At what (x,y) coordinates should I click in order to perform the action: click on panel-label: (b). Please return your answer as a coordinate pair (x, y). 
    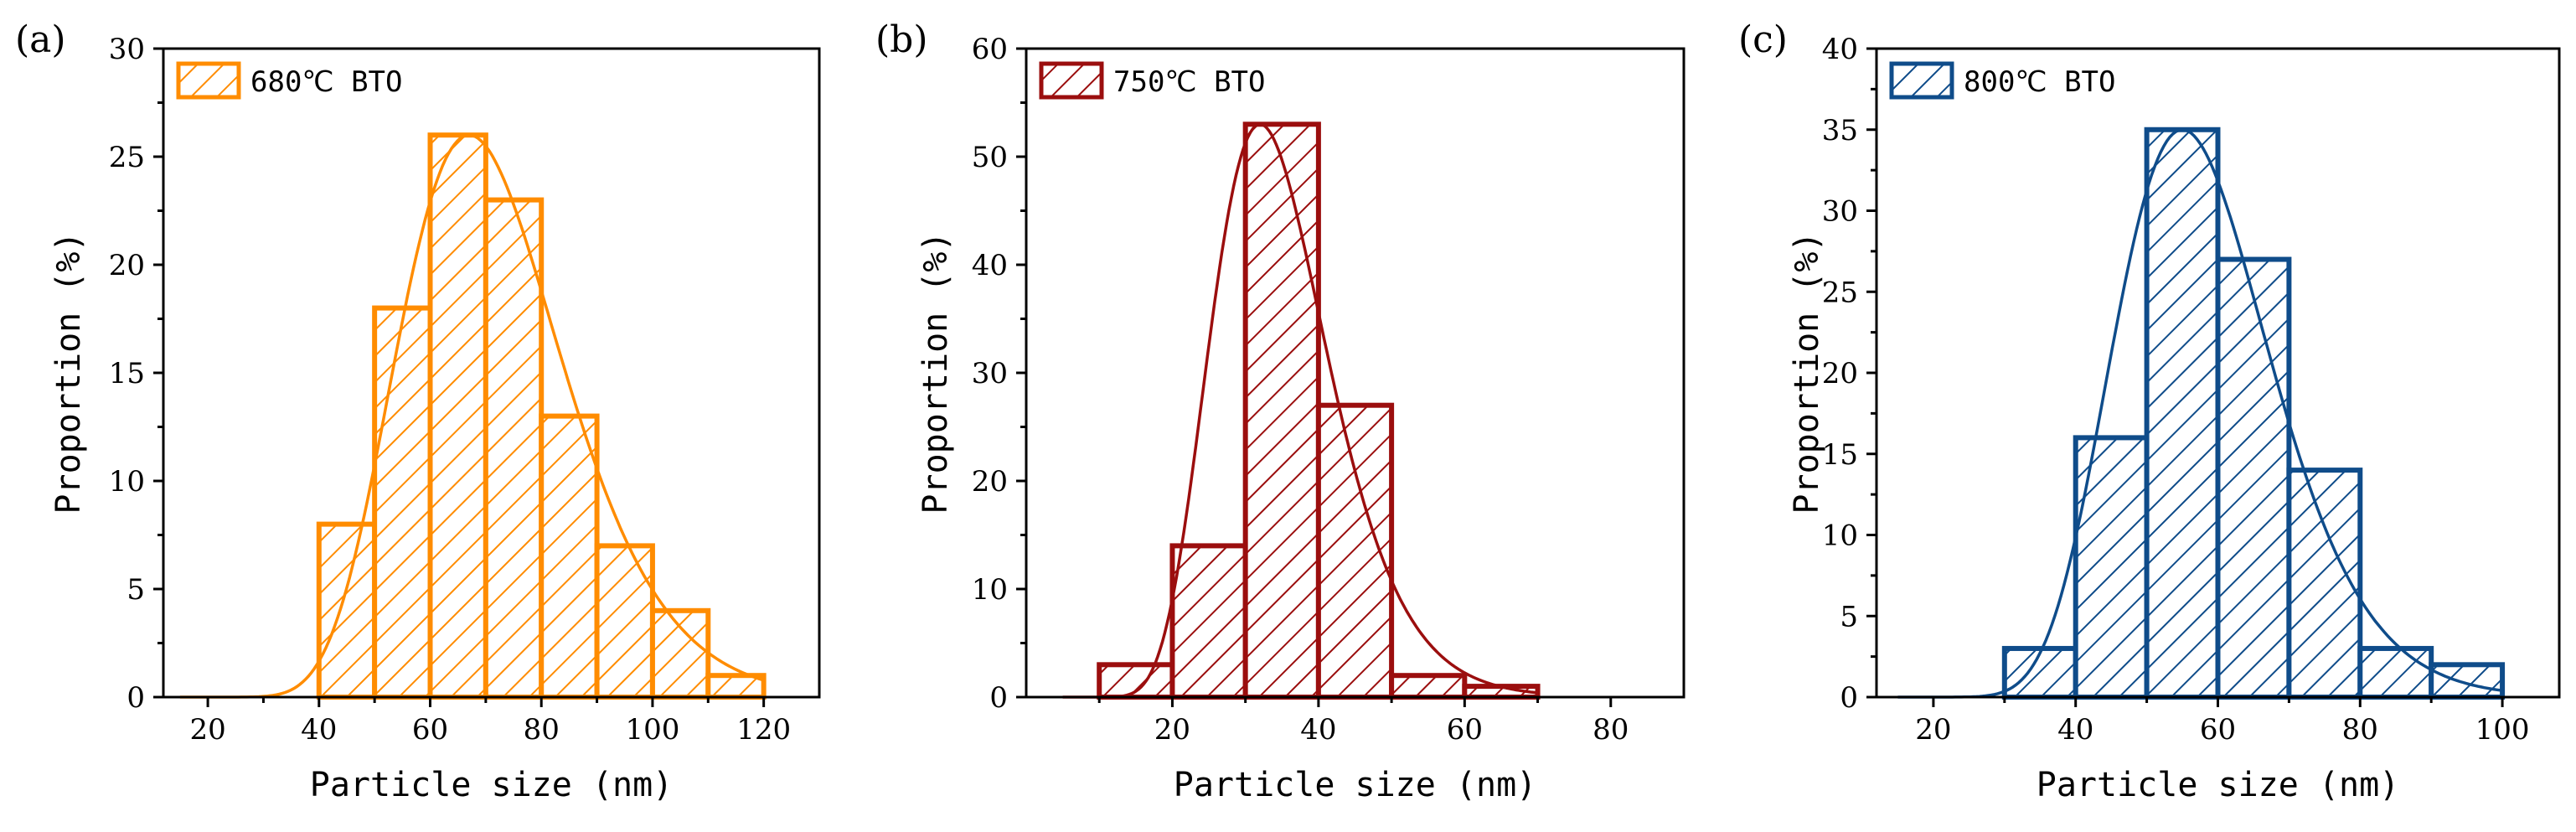
    Looking at the image, I should click on (901, 39).